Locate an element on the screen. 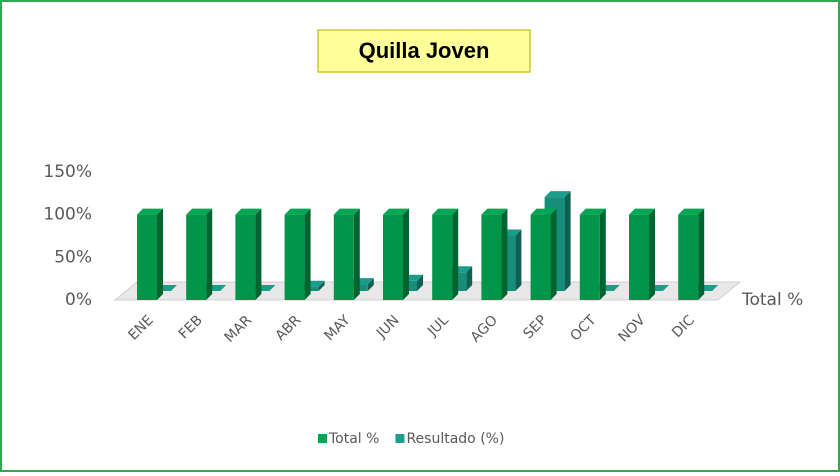  legend-label: Total % is located at coordinates (353, 439).